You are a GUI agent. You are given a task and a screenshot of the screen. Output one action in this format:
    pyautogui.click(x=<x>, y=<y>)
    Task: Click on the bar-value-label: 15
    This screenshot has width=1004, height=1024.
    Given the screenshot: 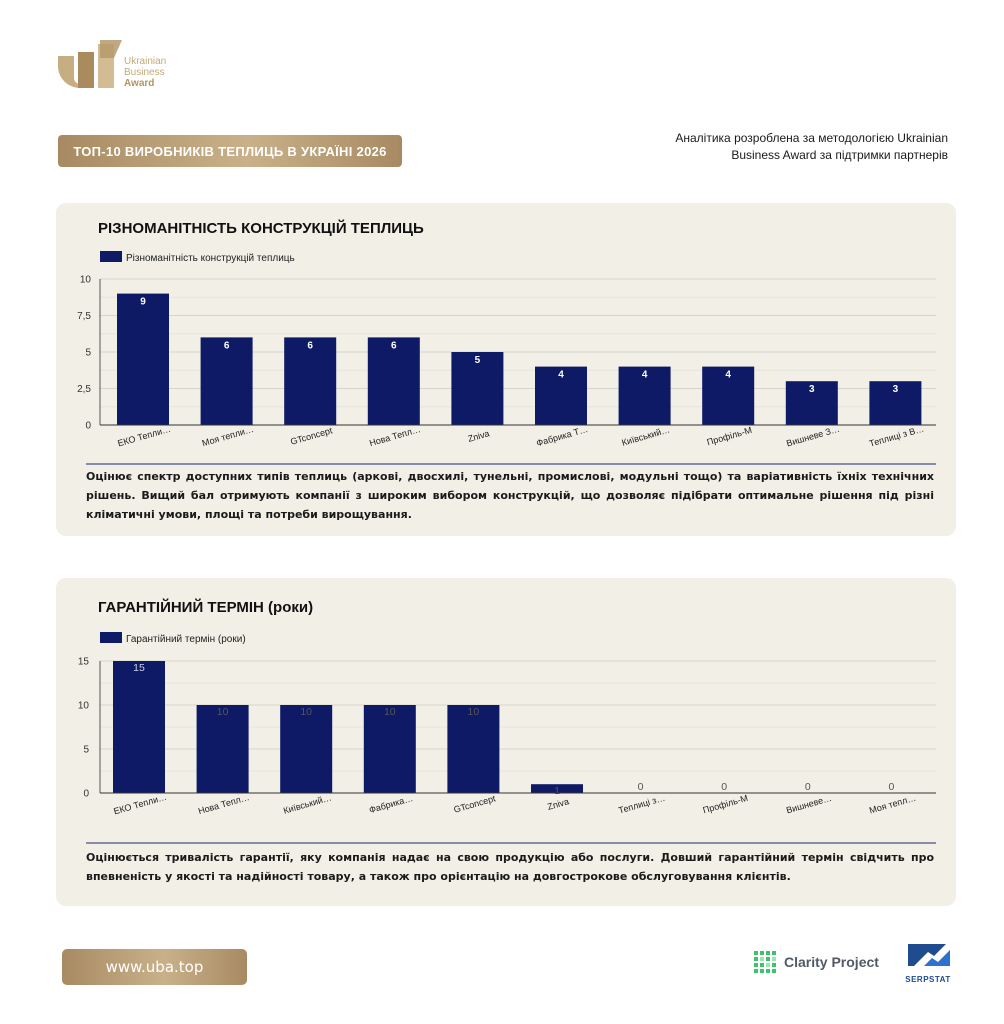 What is the action you would take?
    pyautogui.click(x=139, y=668)
    